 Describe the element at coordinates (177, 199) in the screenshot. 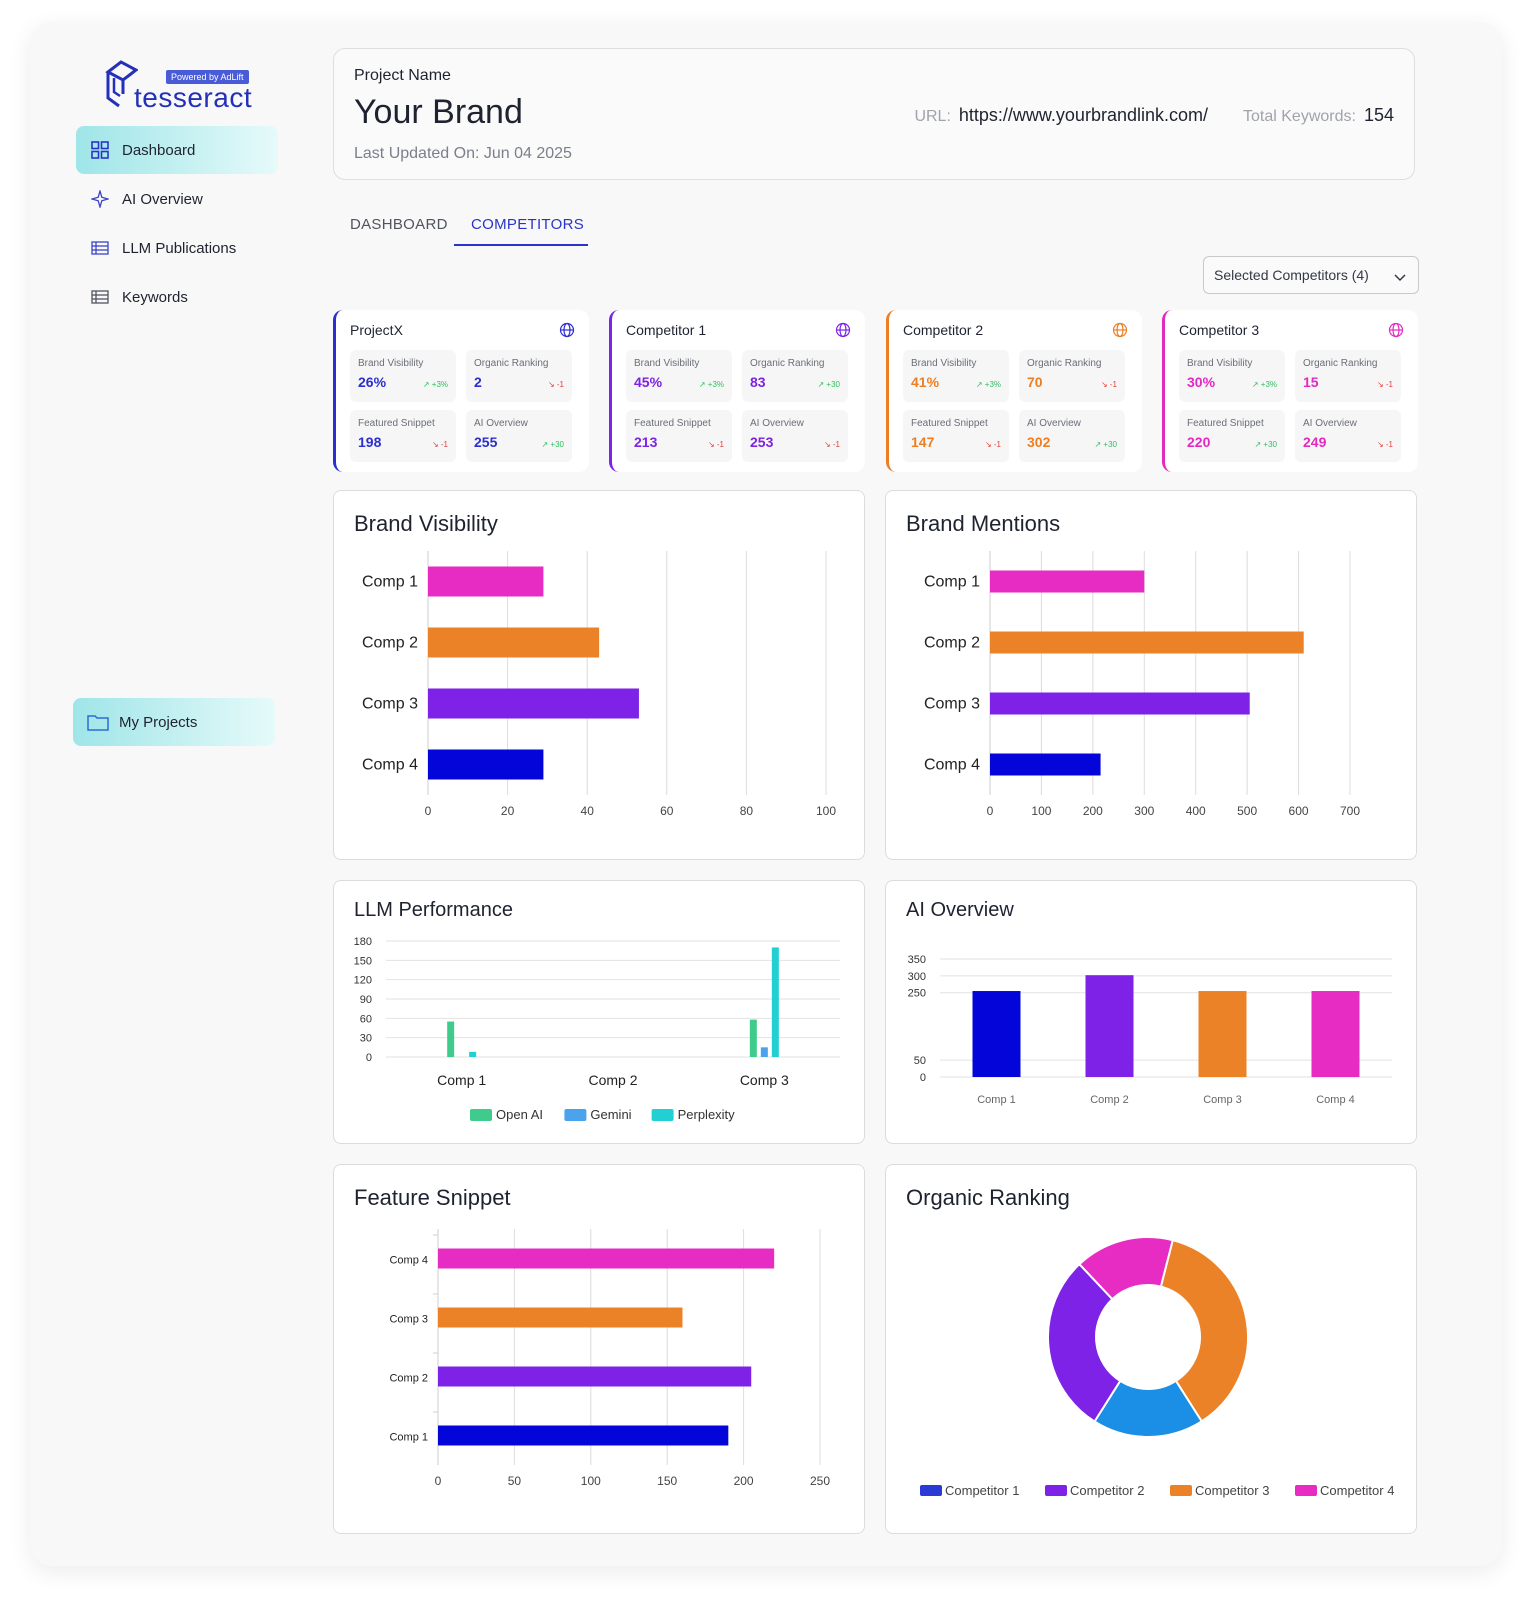

I see `sidebar-item-ai-overview: AI Overview` at that location.